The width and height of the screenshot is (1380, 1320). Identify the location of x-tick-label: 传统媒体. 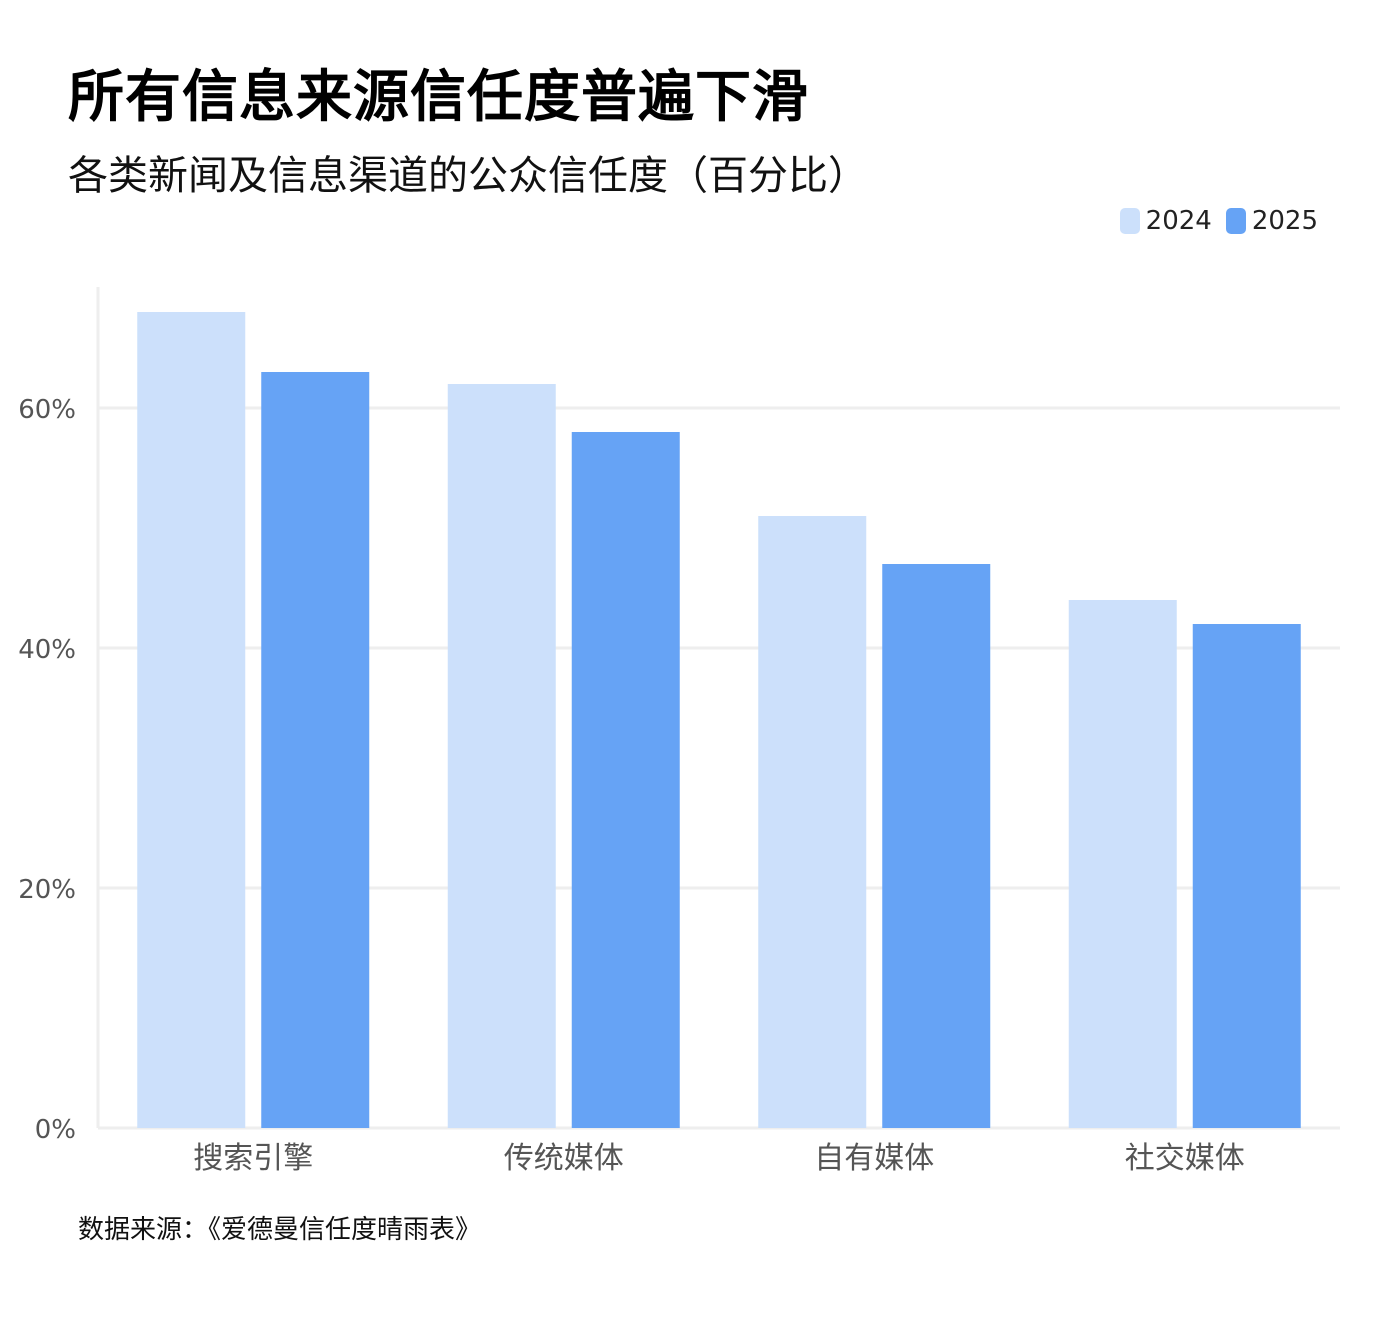
(564, 1158).